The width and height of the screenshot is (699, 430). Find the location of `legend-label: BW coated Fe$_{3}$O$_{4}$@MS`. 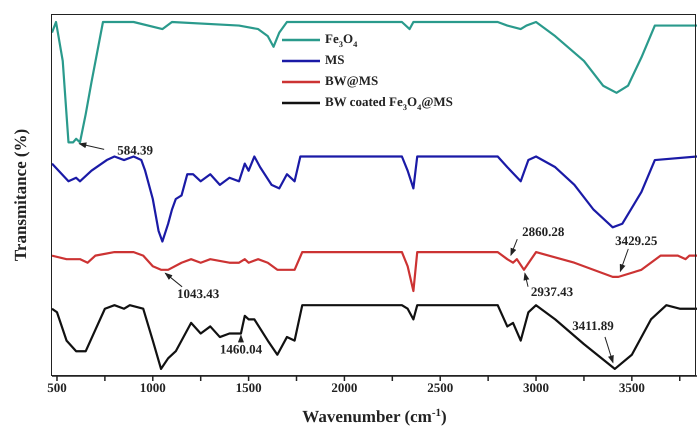

legend-label: BW coated Fe$_{3}$O$_{4}$@MS is located at coordinates (389, 103).